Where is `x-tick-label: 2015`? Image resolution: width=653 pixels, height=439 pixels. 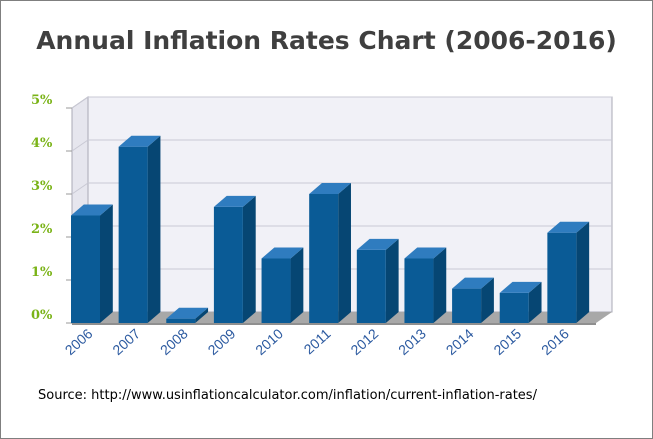 x-tick-label: 2015 is located at coordinates (507, 341).